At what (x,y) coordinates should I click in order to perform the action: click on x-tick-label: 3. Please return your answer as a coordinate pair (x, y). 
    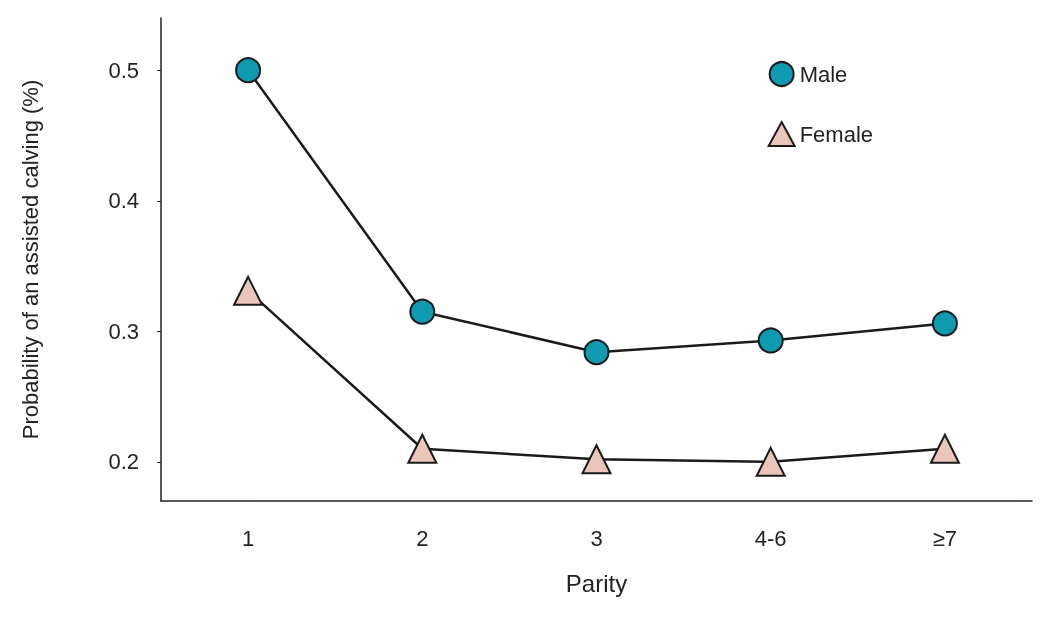
    Looking at the image, I should click on (596, 538).